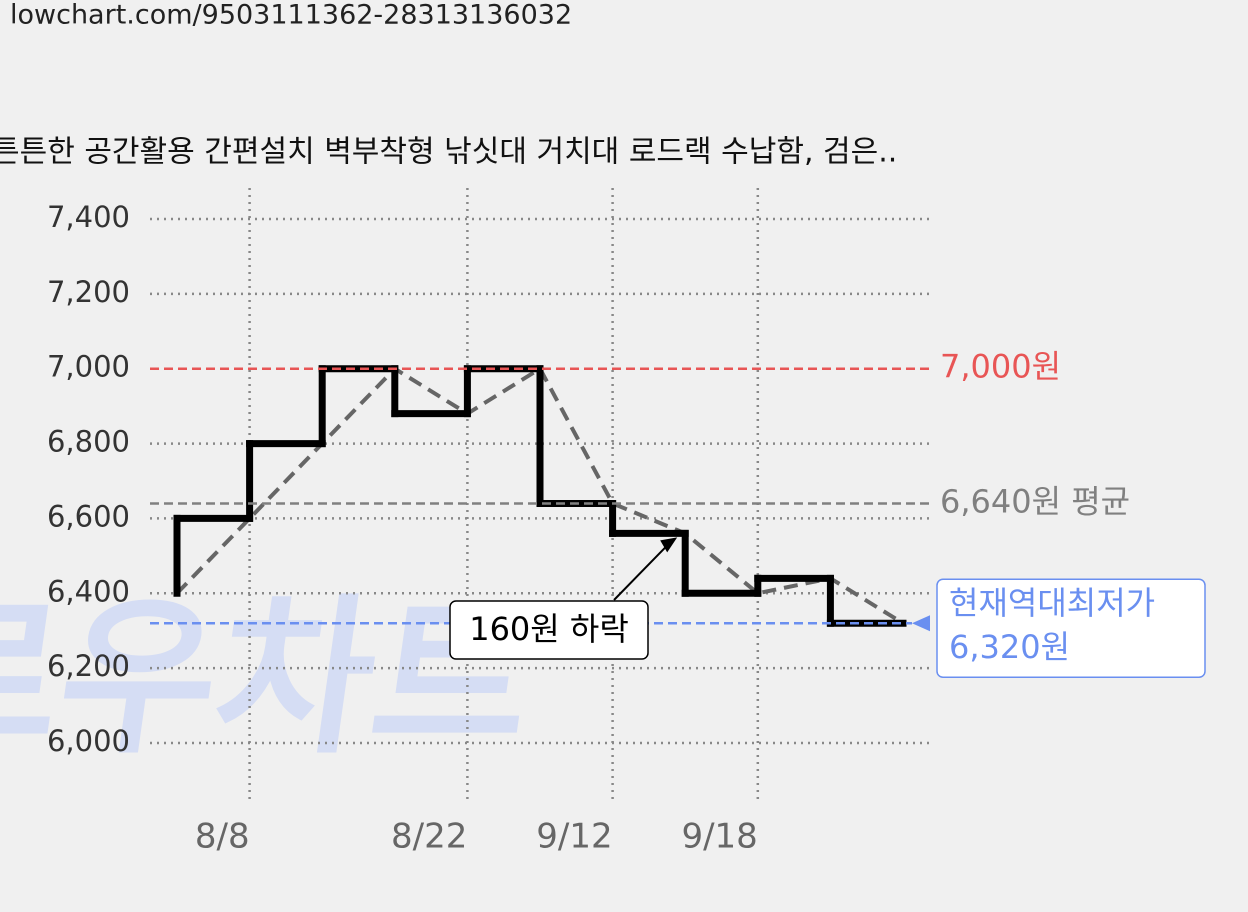 Image resolution: width=1248 pixels, height=912 pixels. What do you see at coordinates (1000, 367) in the screenshot?
I see `reference-label: 7,000원` at bounding box center [1000, 367].